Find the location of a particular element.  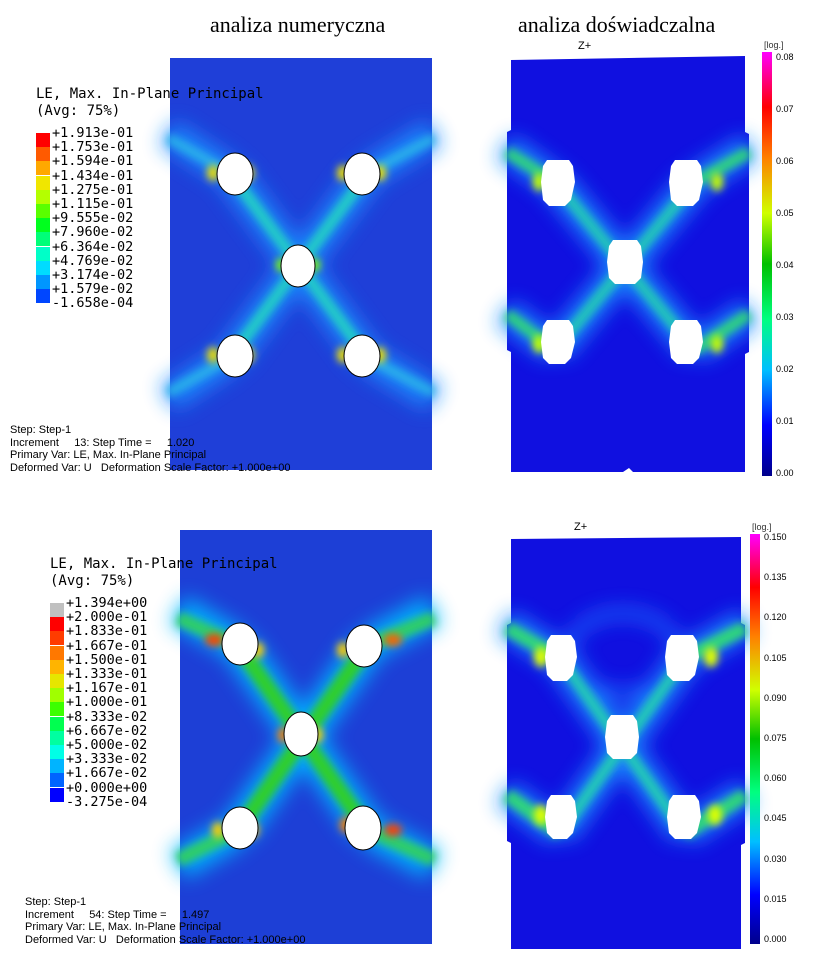

legend-value: +1.333e-01 is located at coordinates (107, 674).